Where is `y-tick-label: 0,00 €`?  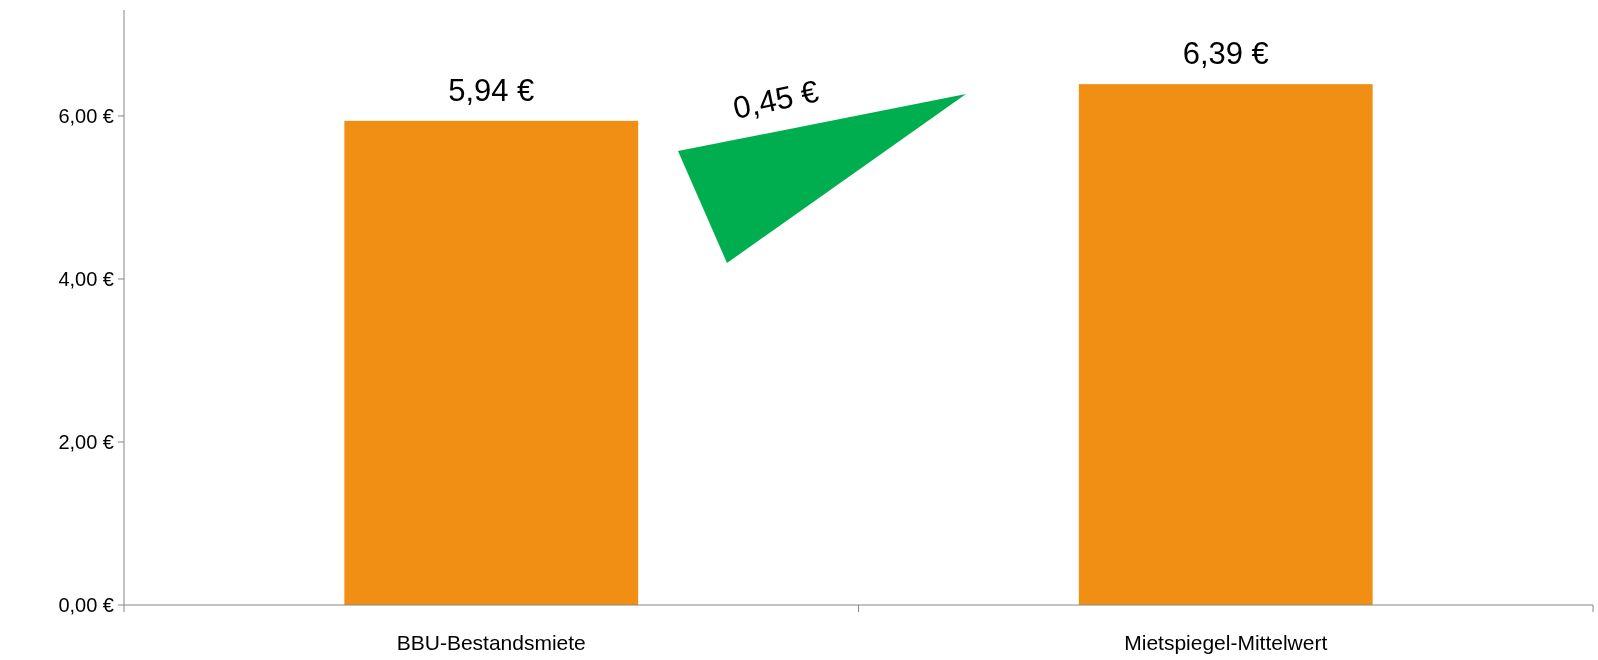
y-tick-label: 0,00 € is located at coordinates (86, 605).